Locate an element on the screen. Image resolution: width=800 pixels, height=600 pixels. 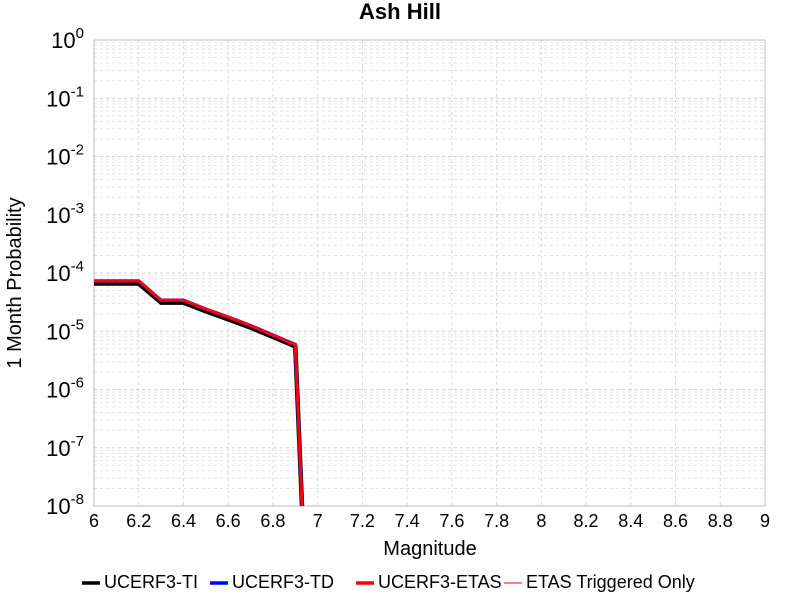
x-tick-label: 7.2 is located at coordinates (362, 521).